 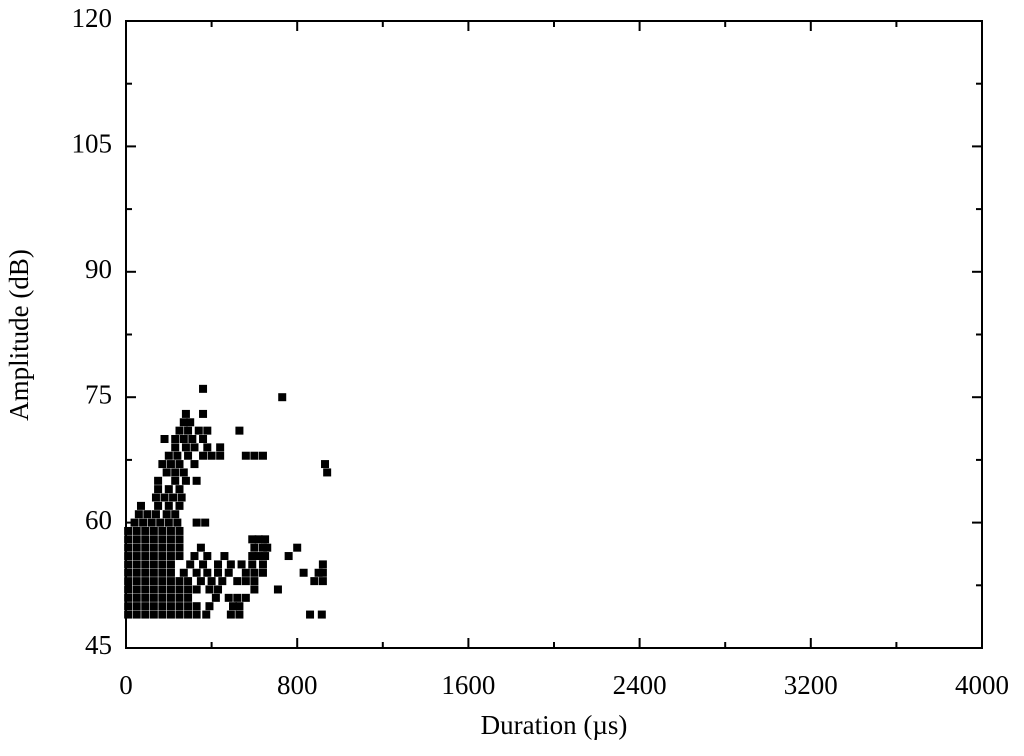 I want to click on x-tick-label: 3200, so click(x=811, y=685).